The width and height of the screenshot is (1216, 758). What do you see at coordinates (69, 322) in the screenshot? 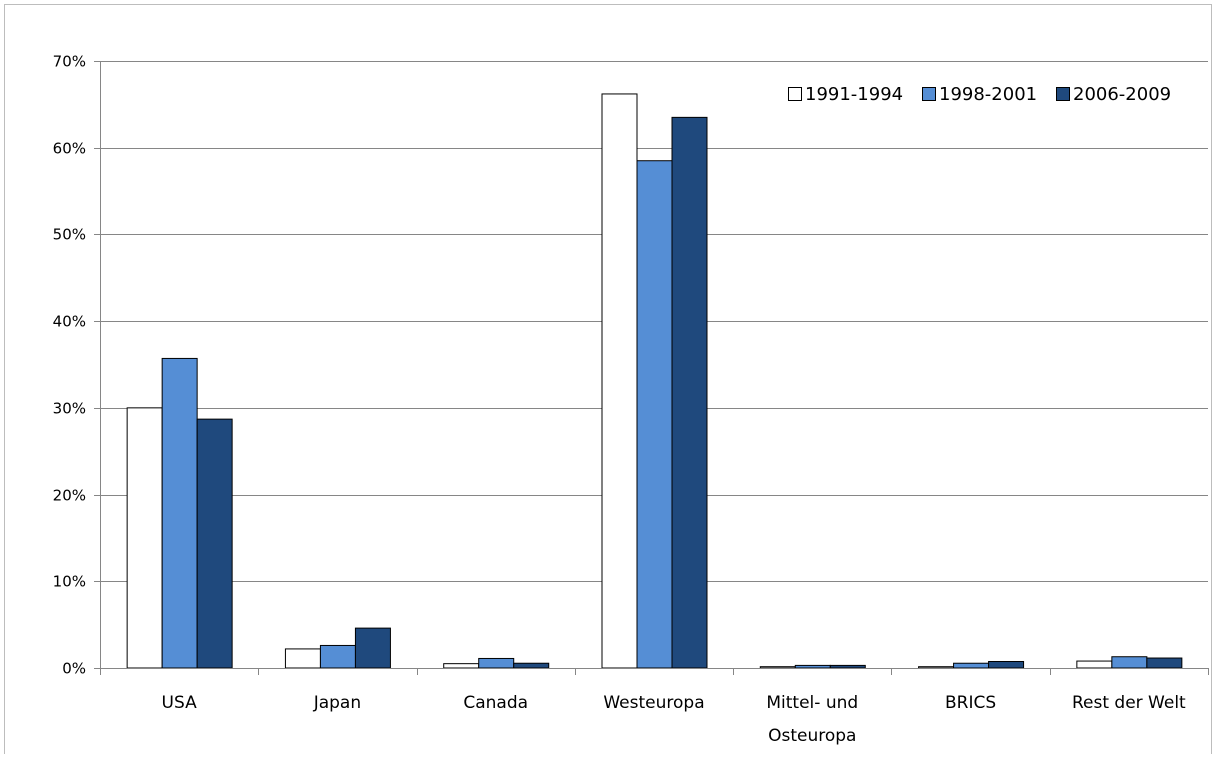
I see `y-tick-label: 40%` at bounding box center [69, 322].